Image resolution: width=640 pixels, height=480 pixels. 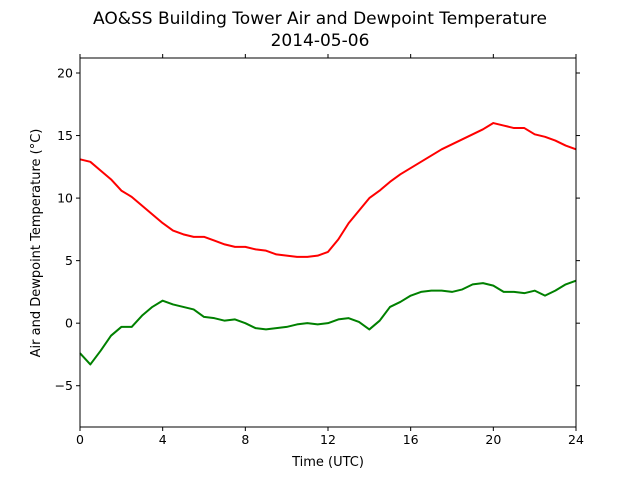 I want to click on chart-subtitle: 2014-05-06, so click(x=320, y=41).